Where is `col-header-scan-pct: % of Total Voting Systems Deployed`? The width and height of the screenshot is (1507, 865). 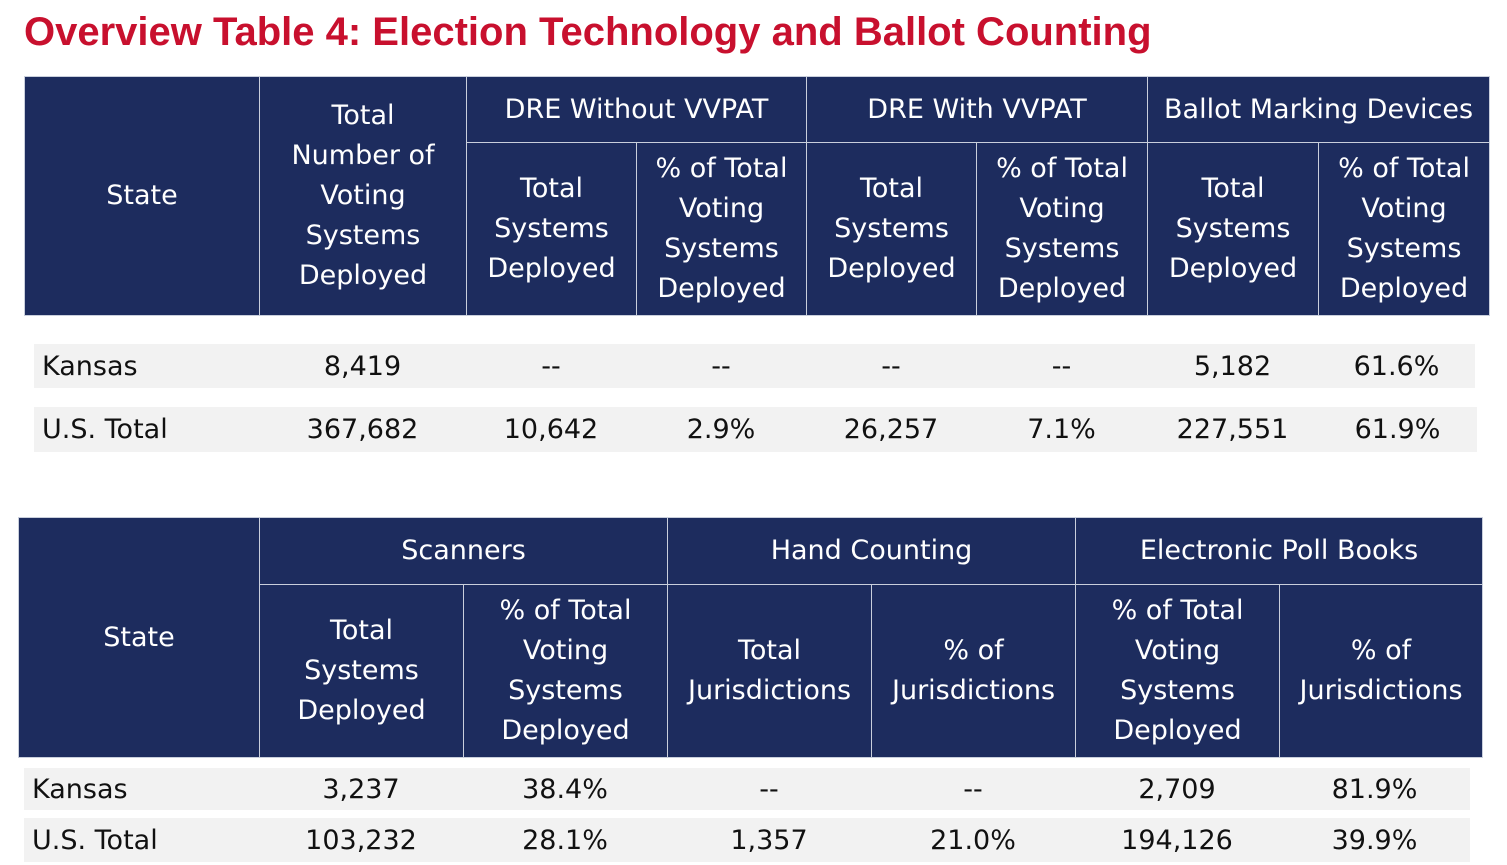 col-header-scan-pct: % of Total Voting Systems Deployed is located at coordinates (565, 671).